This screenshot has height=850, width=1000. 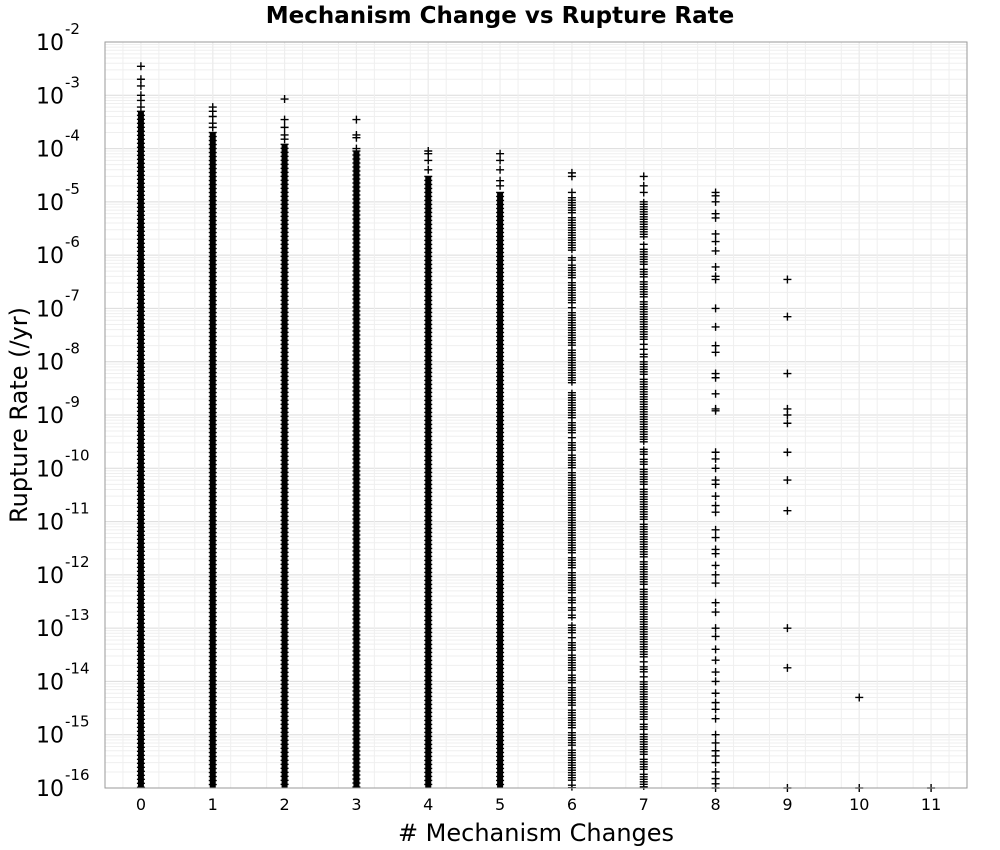 I want to click on x-tick-label: 2, so click(x=284, y=804).